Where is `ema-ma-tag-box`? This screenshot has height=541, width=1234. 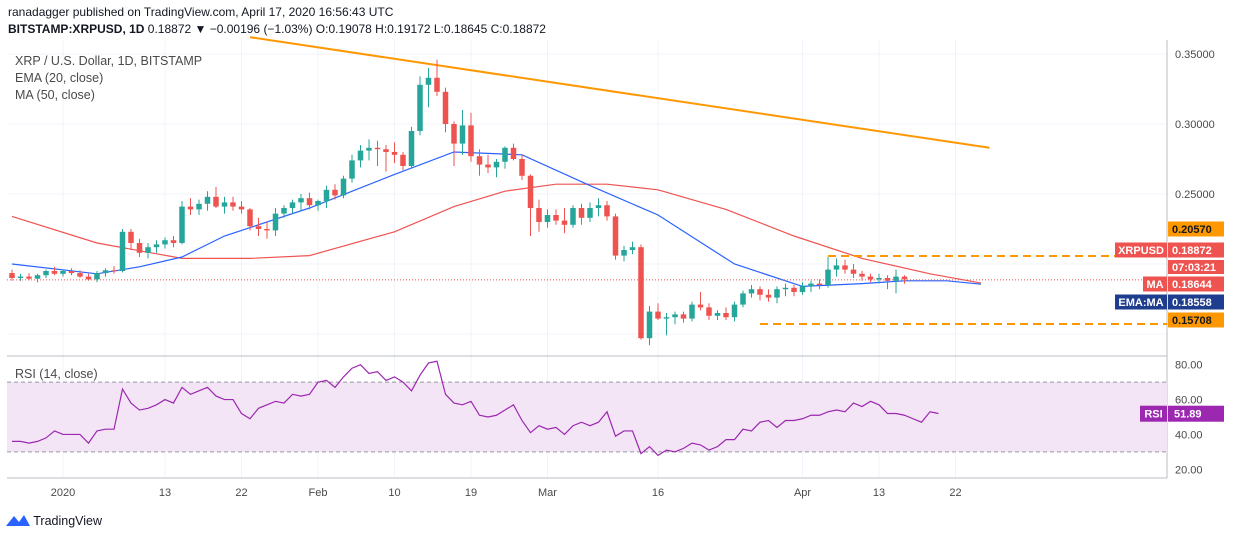
ema-ma-tag-box is located at coordinates (1196, 302).